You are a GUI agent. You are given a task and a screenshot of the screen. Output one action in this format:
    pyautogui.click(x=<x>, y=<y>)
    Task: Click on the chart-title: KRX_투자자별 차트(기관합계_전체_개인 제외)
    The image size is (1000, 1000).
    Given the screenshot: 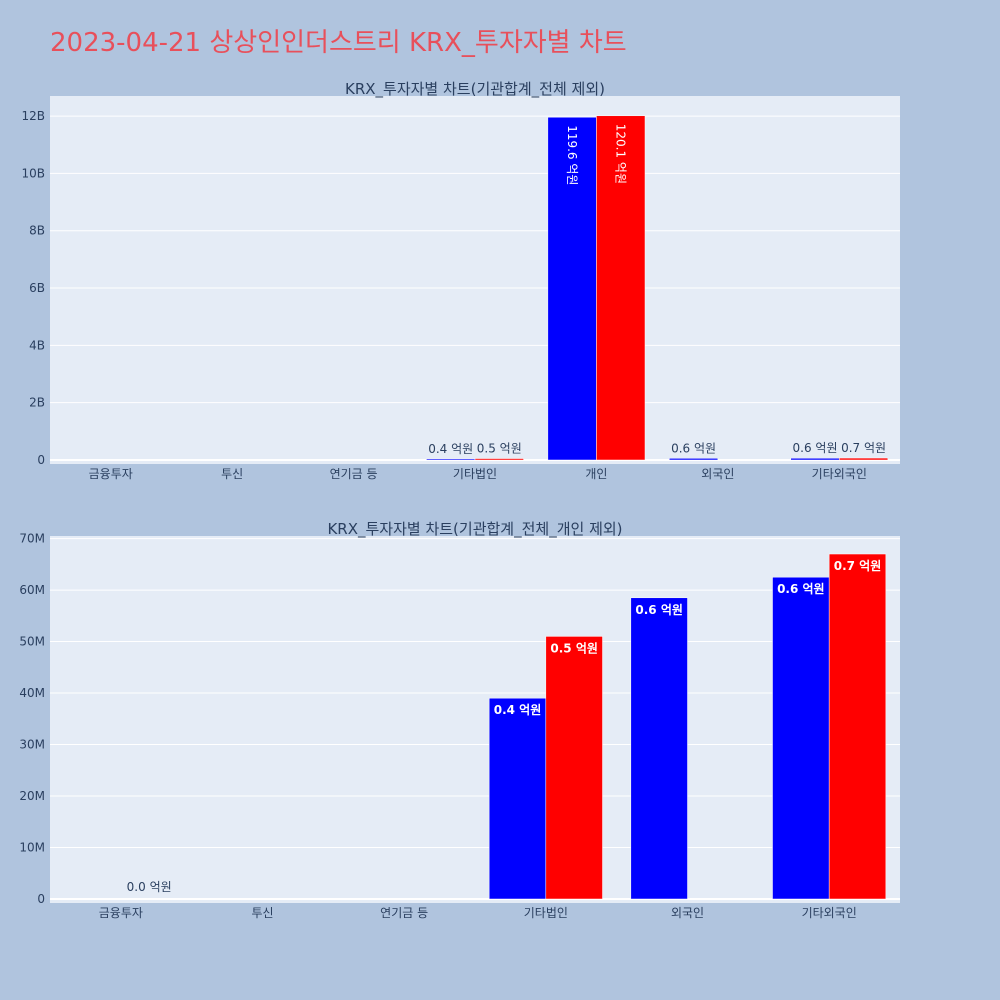 What is the action you would take?
    pyautogui.click(x=474, y=529)
    